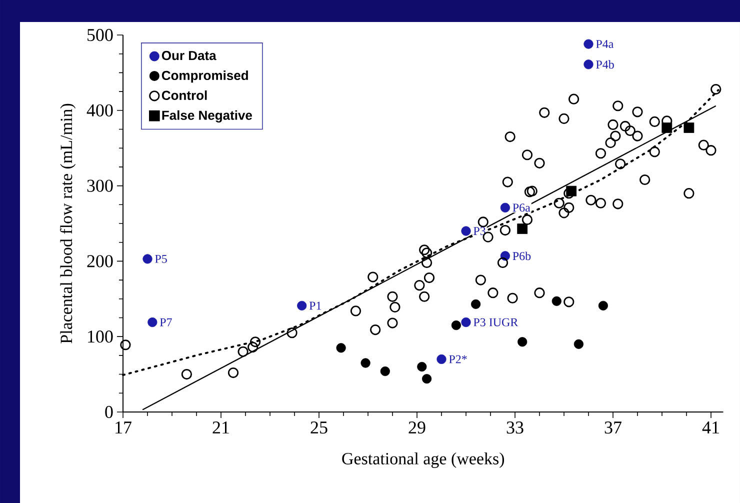 The image size is (740, 503). I want to click on x-tick-label: 21, so click(220, 428).